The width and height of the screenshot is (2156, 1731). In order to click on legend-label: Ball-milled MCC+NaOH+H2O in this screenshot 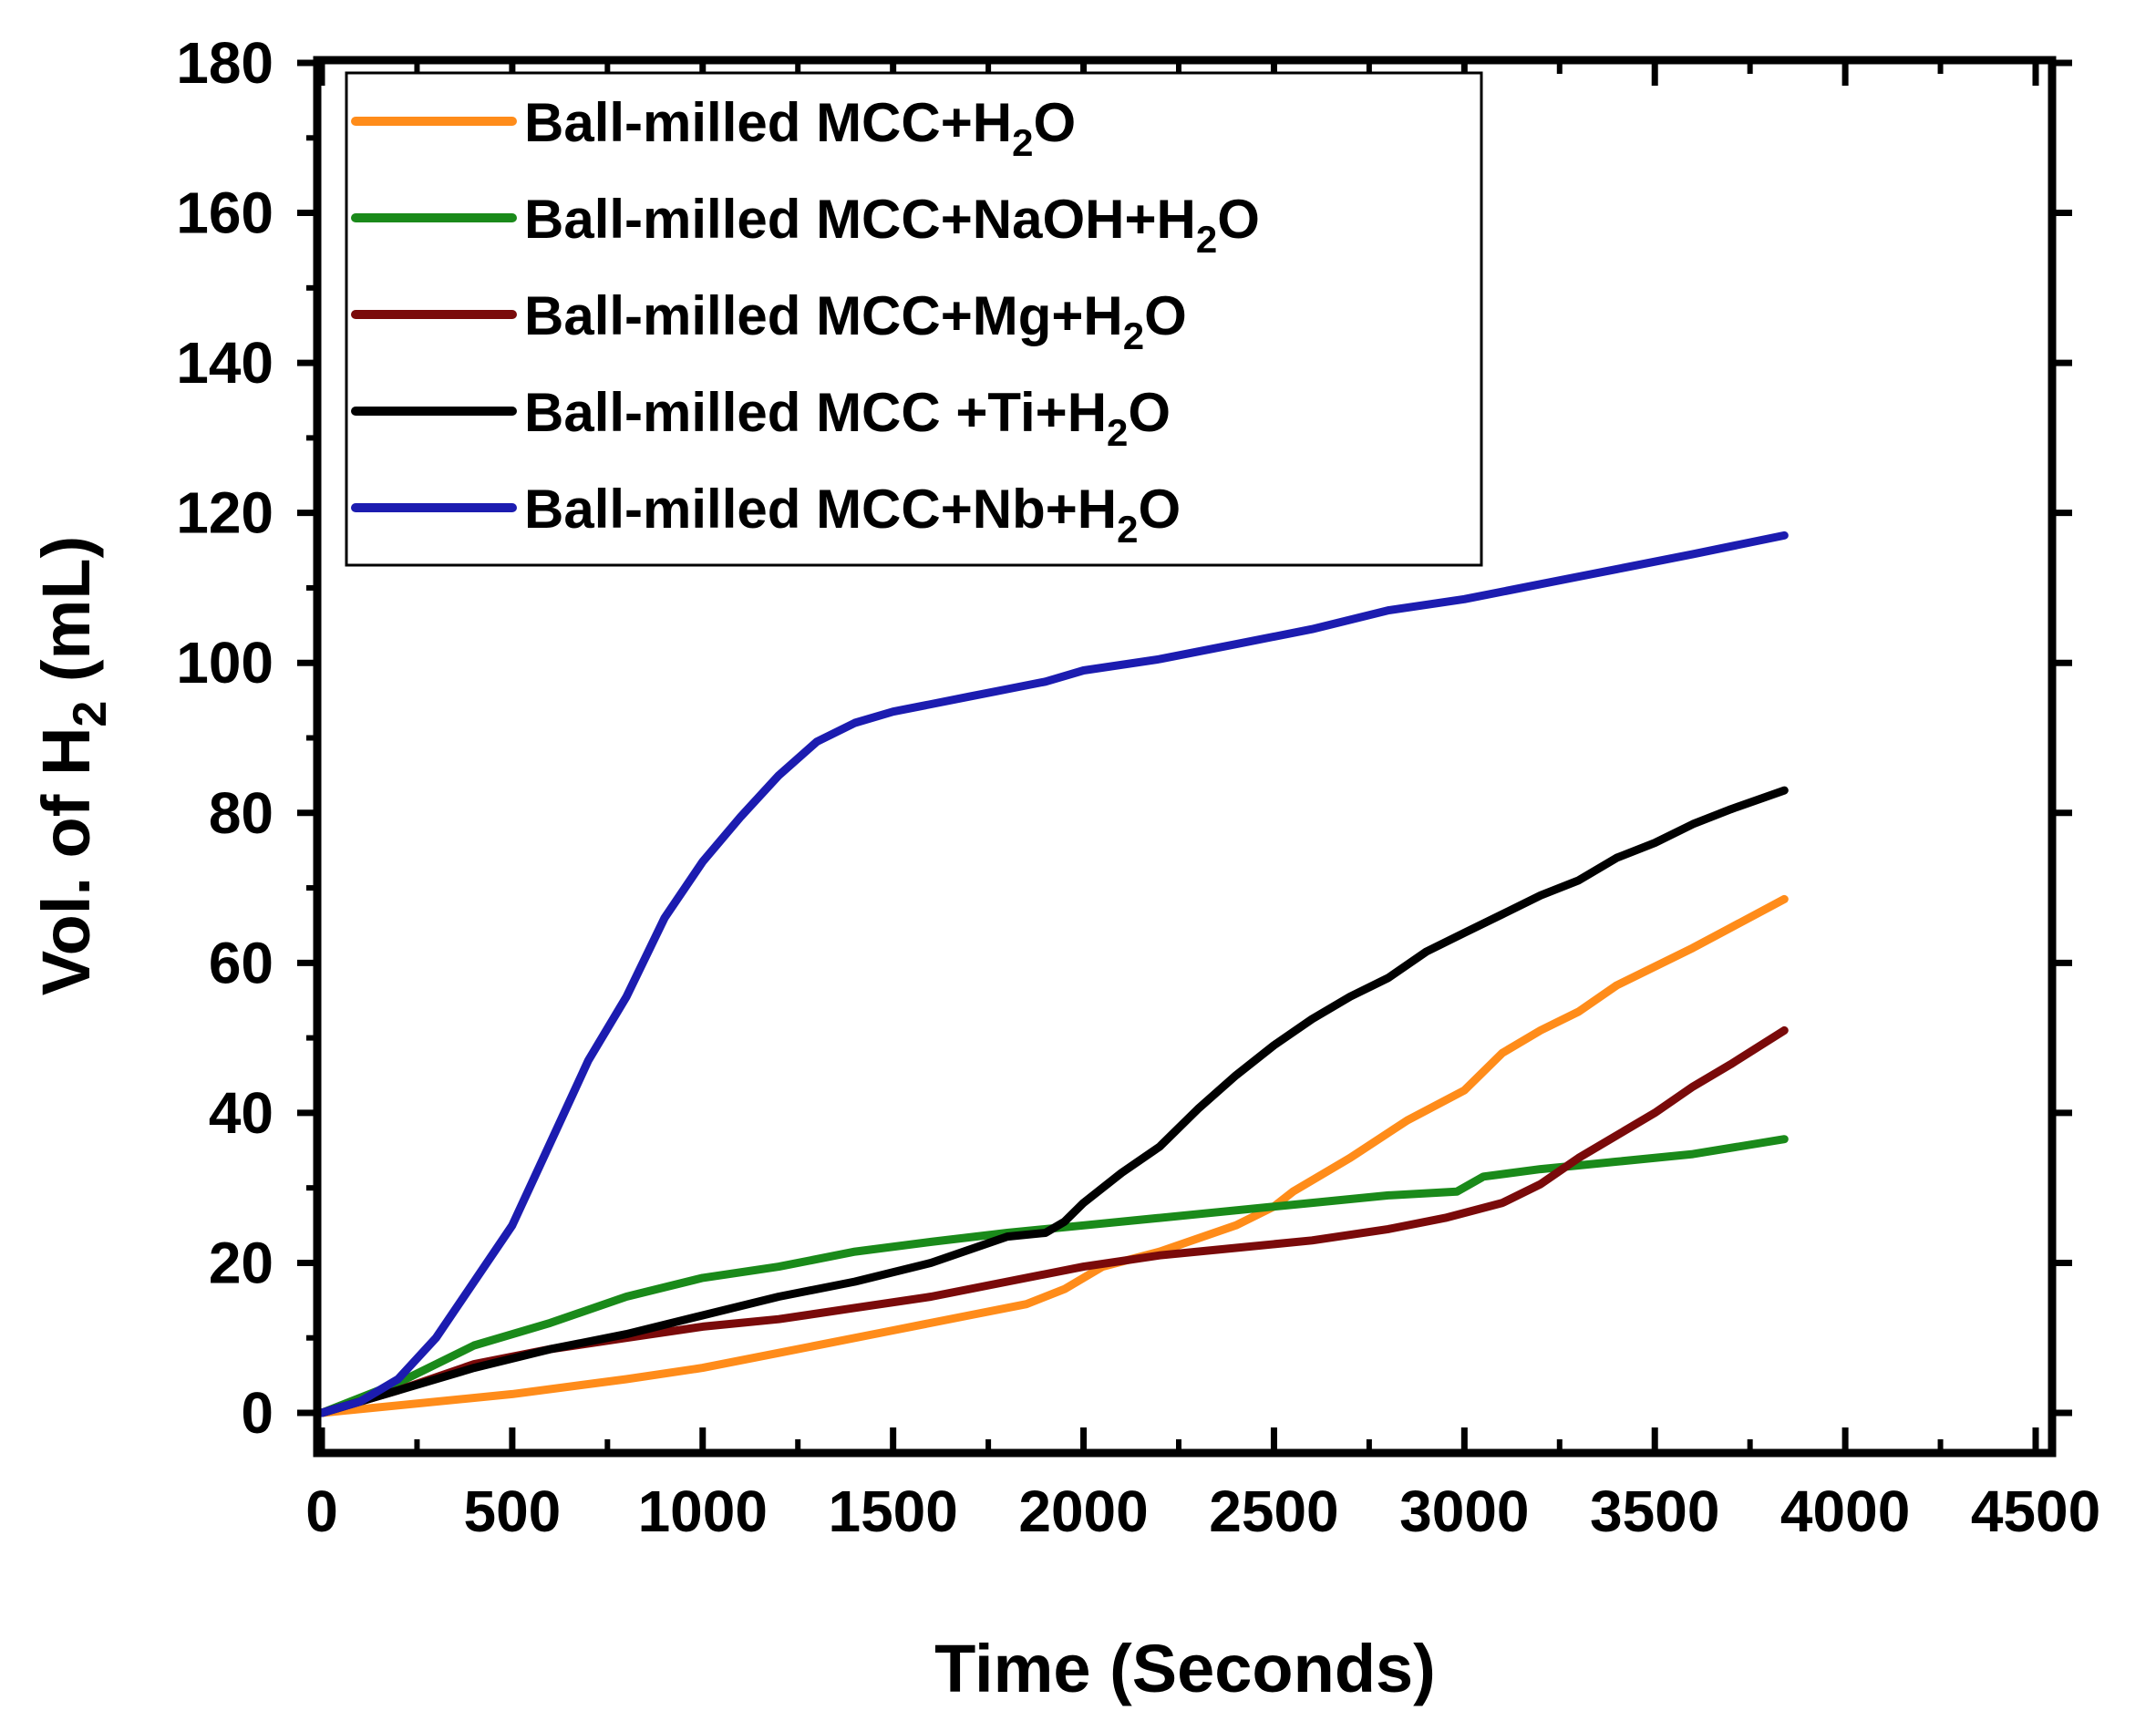, I will do `click(892, 225)`.